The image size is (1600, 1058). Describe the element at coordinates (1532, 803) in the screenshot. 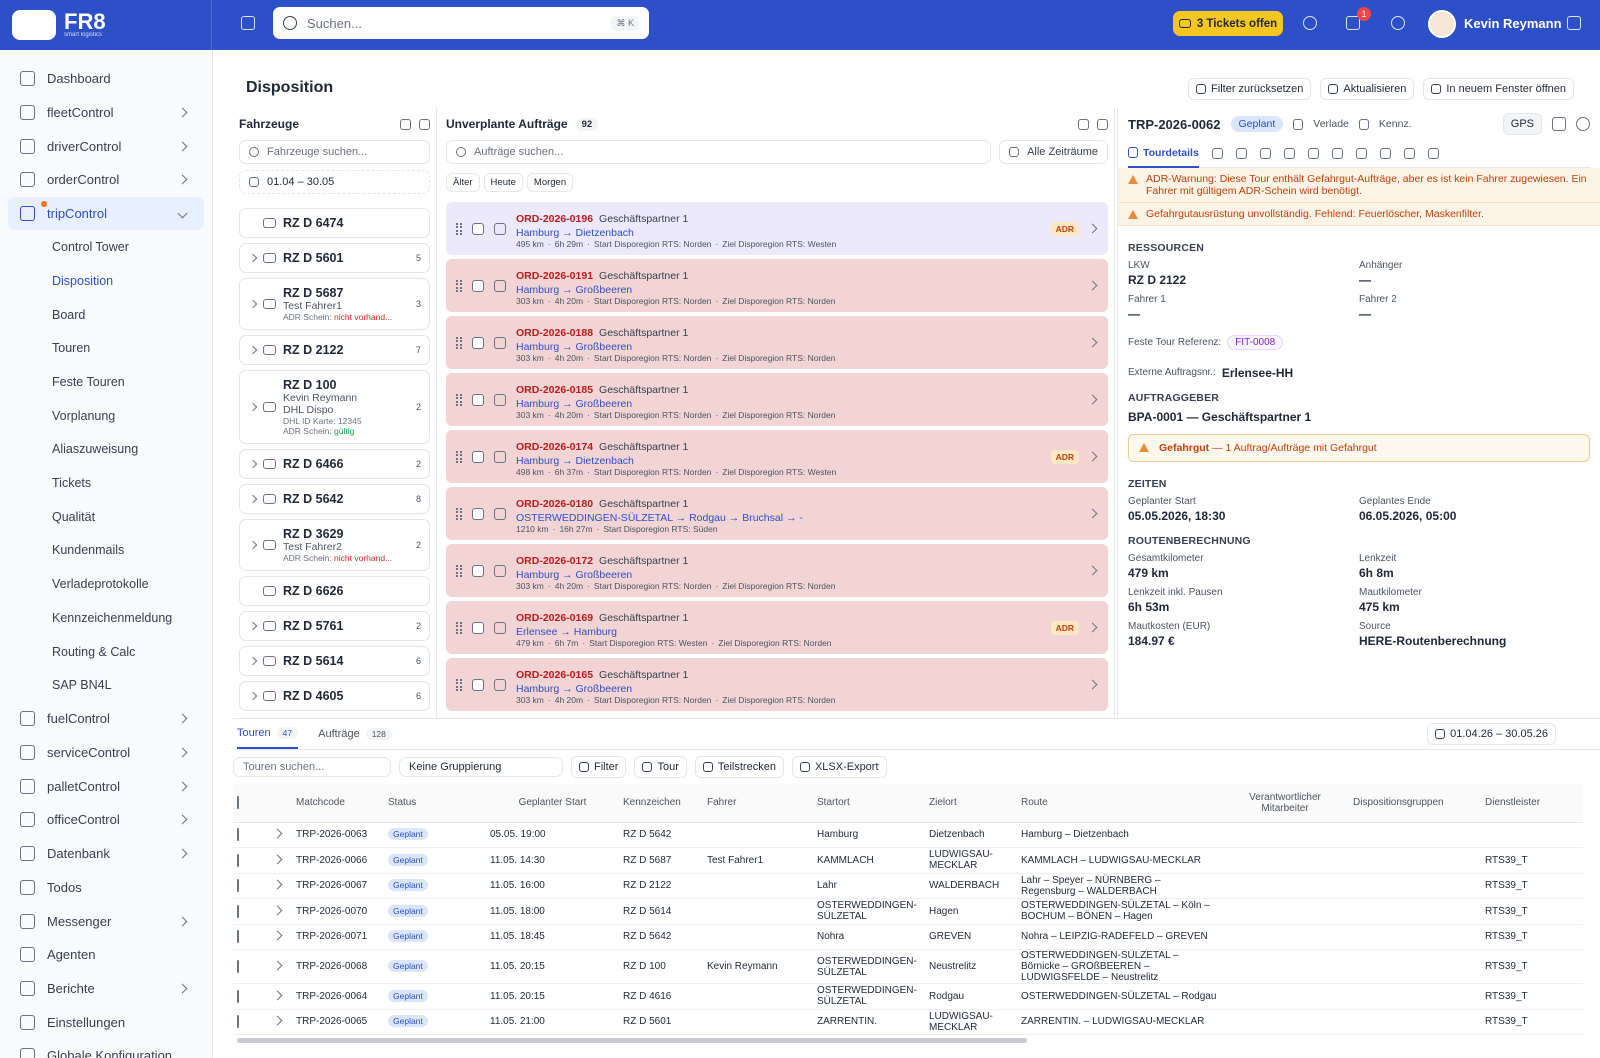

I see `column-header: Dienstleister` at that location.